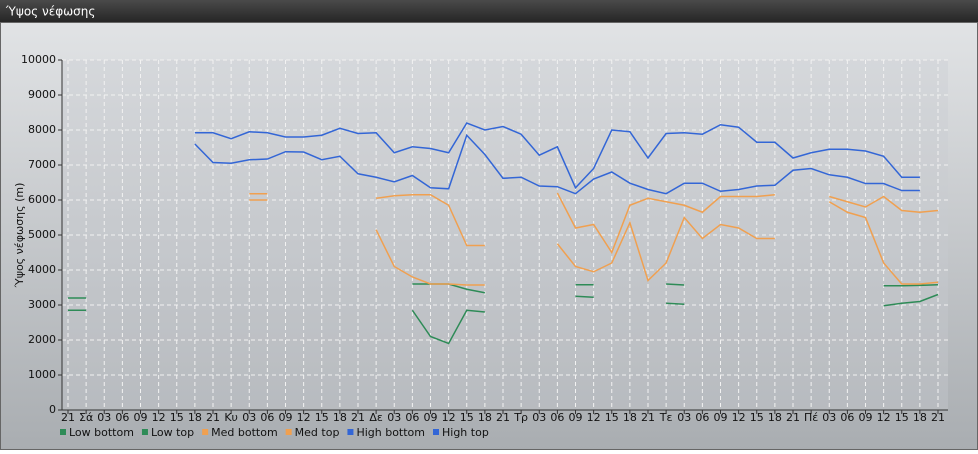 This screenshot has height=454, width=978. What do you see at coordinates (489, 11) in the screenshot?
I see `title-bar` at bounding box center [489, 11].